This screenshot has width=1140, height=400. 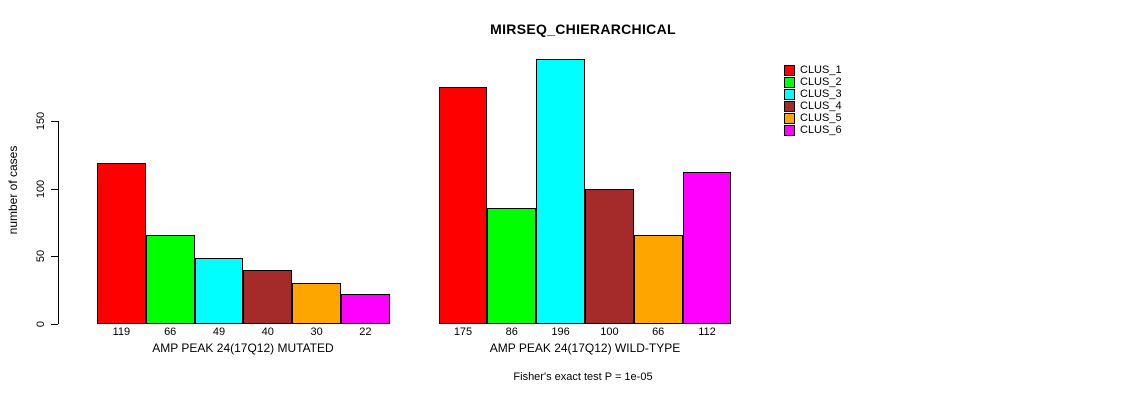 I want to click on y-axis-tick-label: 50, so click(x=41, y=256).